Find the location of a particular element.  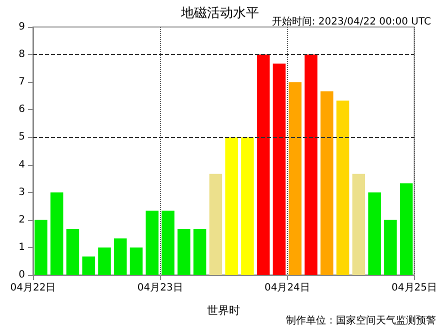

y-tick-label: 4 is located at coordinates (21, 164).